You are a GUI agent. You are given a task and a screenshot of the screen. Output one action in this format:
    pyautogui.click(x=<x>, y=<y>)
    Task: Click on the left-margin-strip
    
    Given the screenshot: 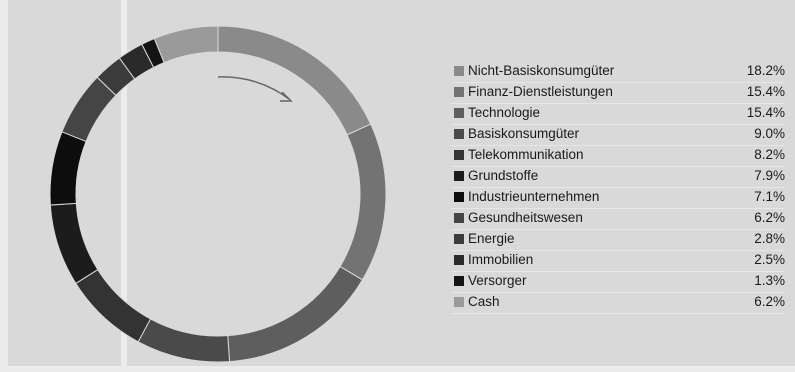 What is the action you would take?
    pyautogui.click(x=4, y=186)
    